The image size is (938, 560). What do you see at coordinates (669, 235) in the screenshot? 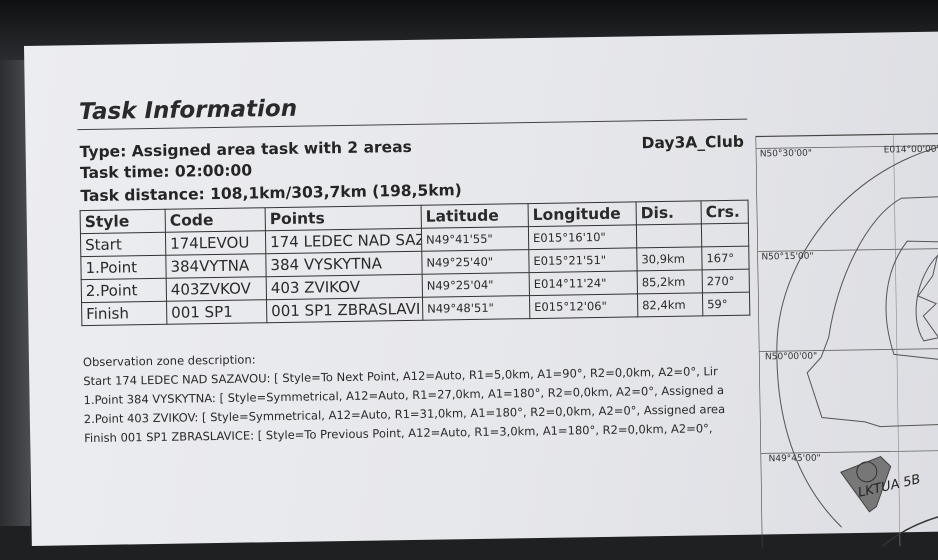
I see `cell-distance` at bounding box center [669, 235].